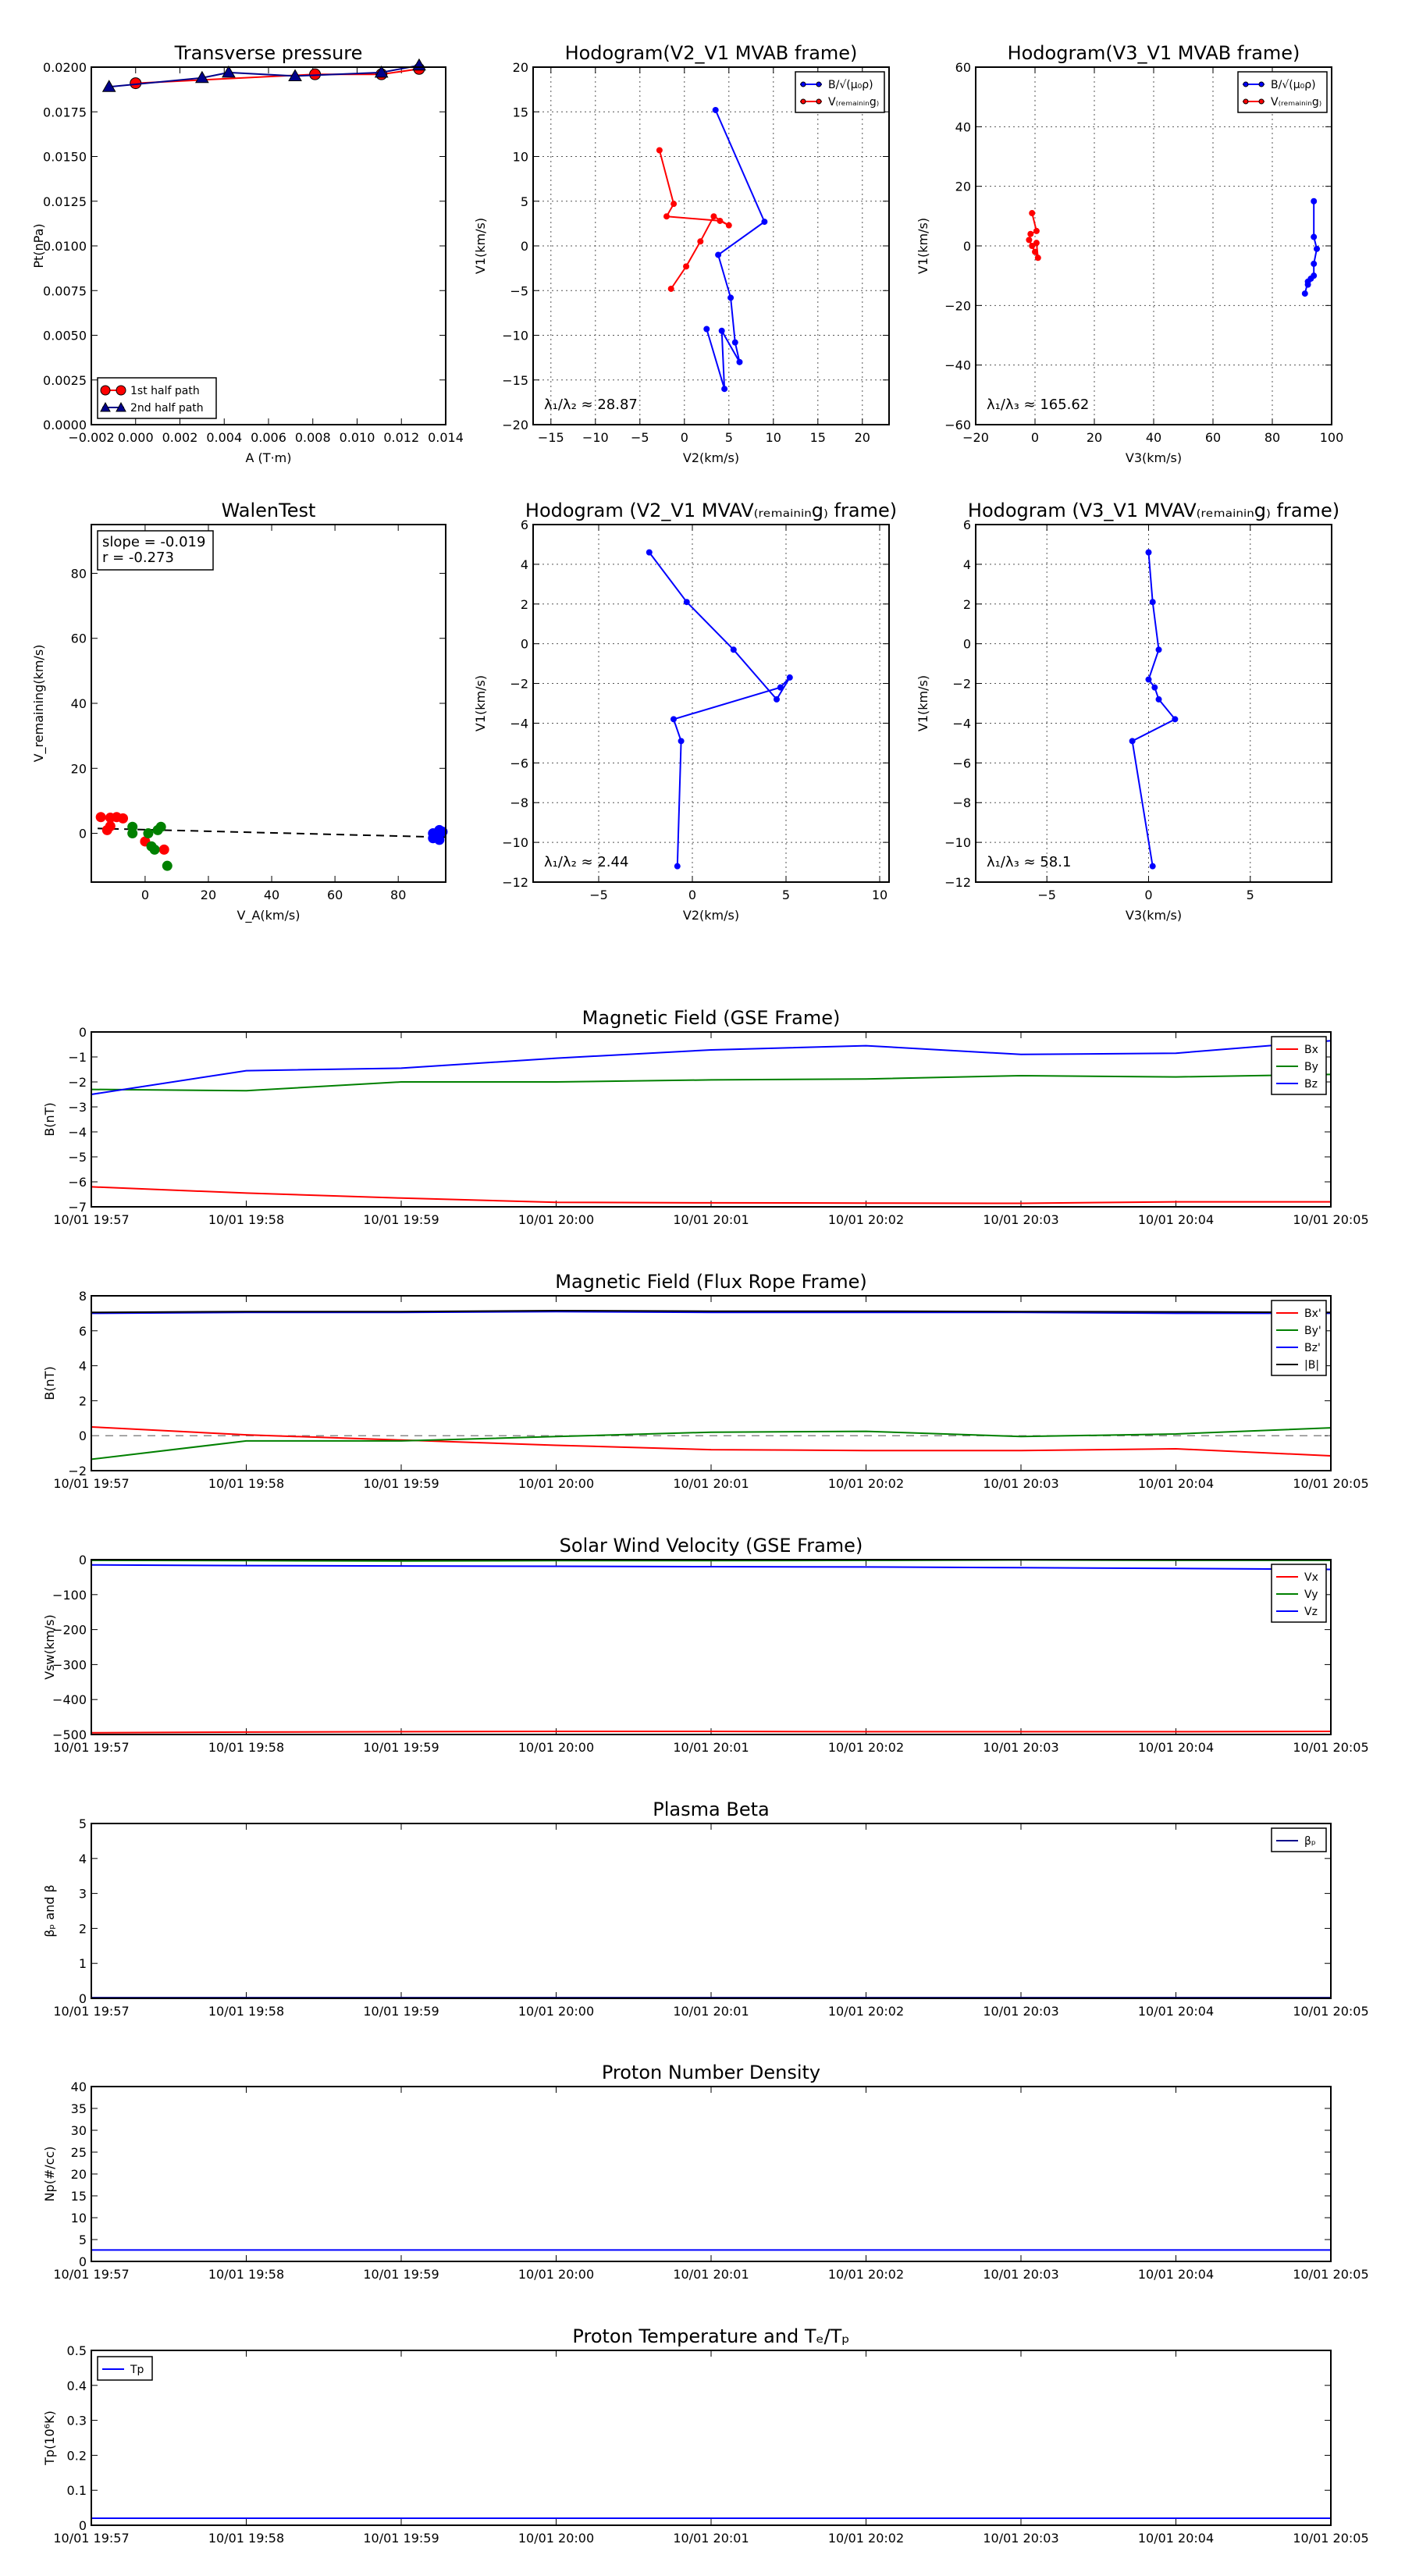 The height and width of the screenshot is (2576, 1405). Describe the element at coordinates (77, 2421) in the screenshot. I see `y-tick-label: 0.3` at that location.